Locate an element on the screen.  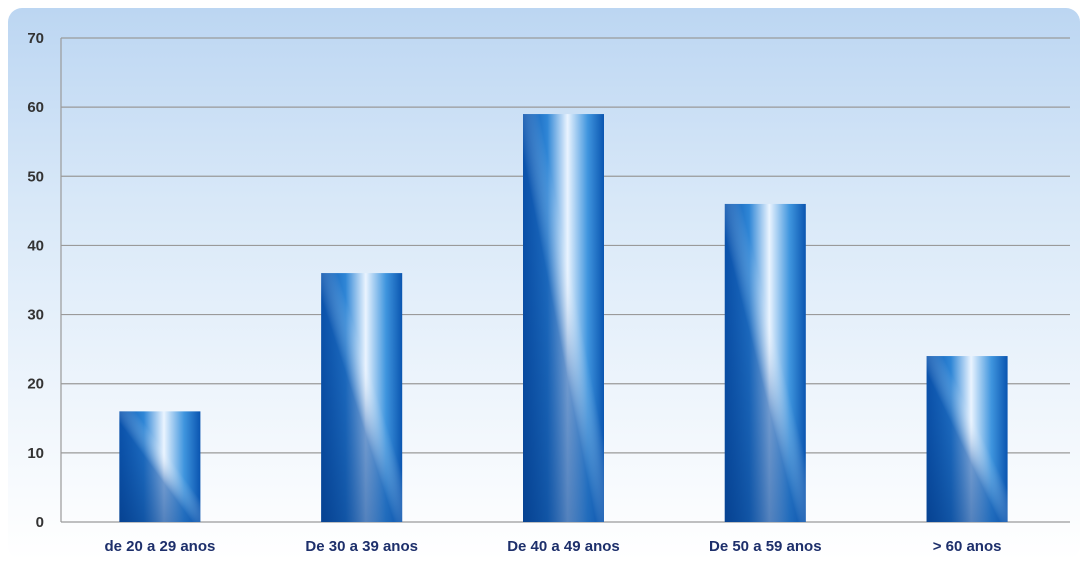
y-tick-label: 70 is located at coordinates (35, 38).